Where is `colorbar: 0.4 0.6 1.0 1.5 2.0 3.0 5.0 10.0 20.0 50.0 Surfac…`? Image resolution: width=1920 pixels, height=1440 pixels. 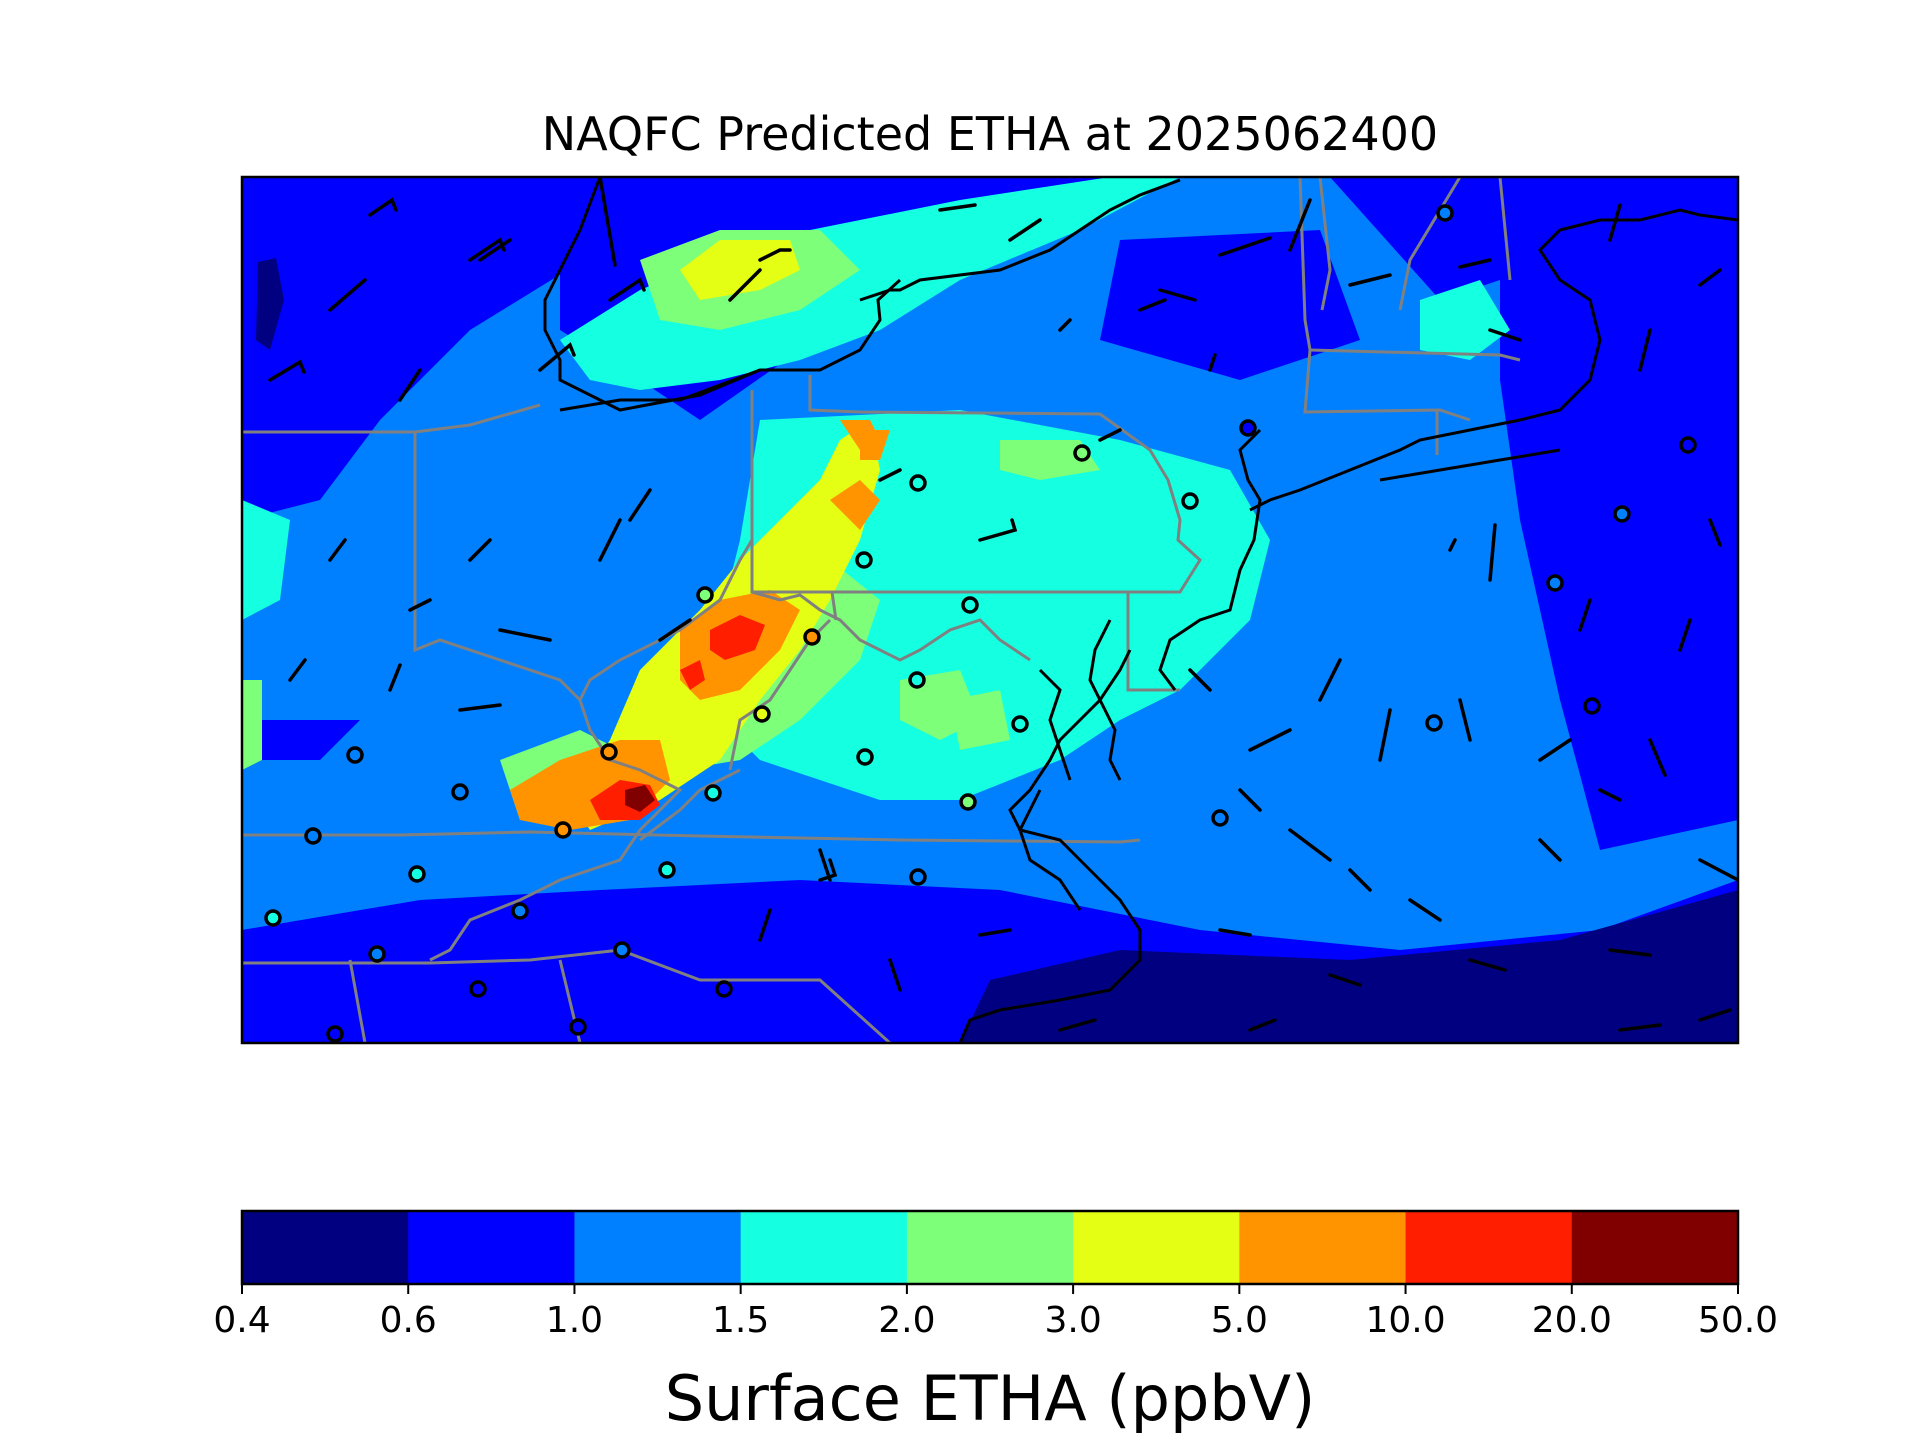
colorbar: 0.4 0.6 1.0 1.5 2.0 3.0 5.0 10.0 20.0 50.0 Surfac… is located at coordinates (995, 1322).